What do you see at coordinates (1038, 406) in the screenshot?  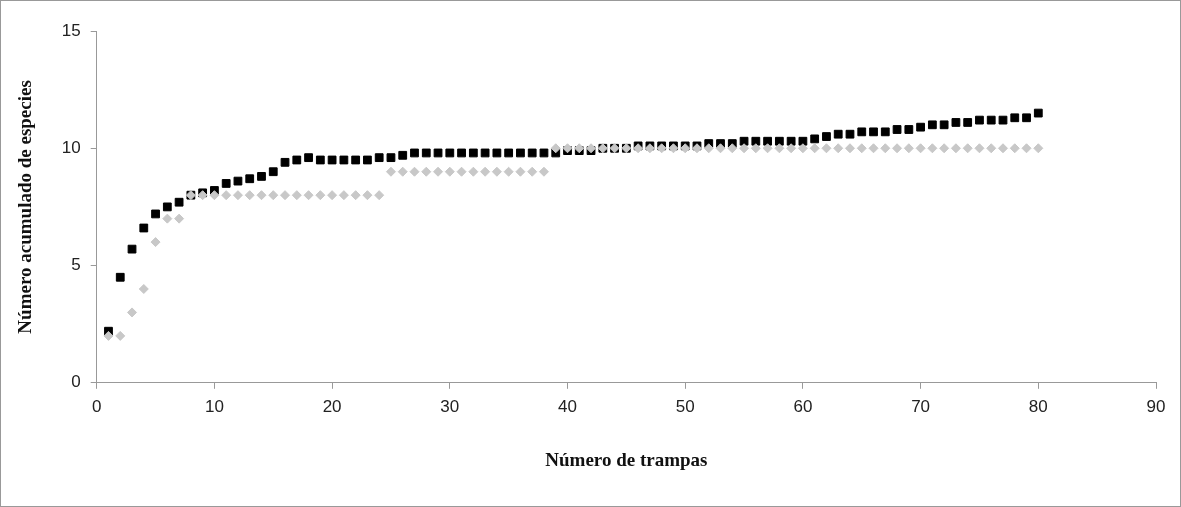 I see `x-tick-label: 80` at bounding box center [1038, 406].